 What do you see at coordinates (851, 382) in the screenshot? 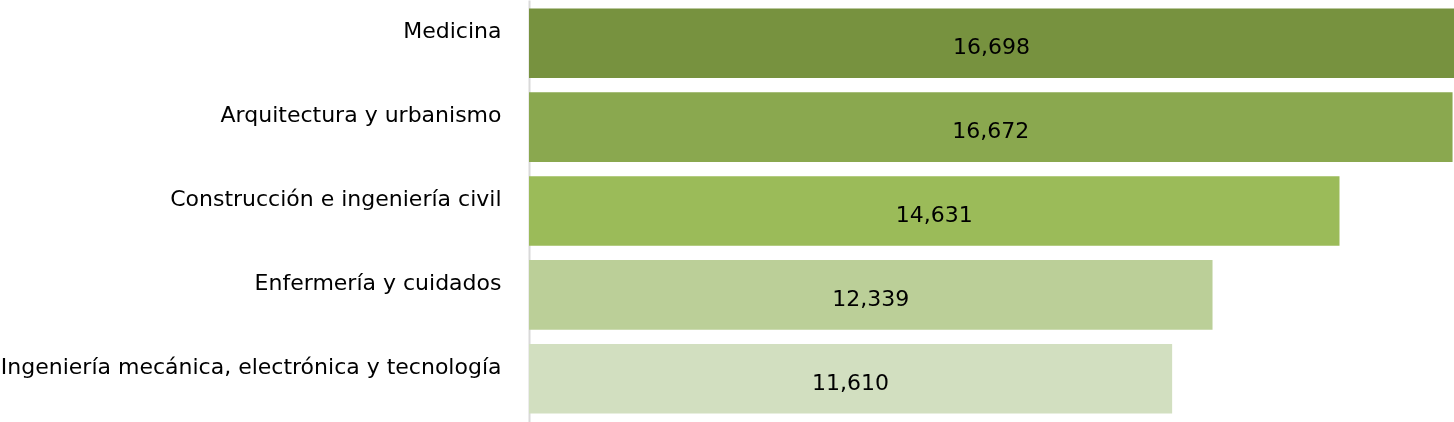
I see `data-label: 11,610` at bounding box center [851, 382].